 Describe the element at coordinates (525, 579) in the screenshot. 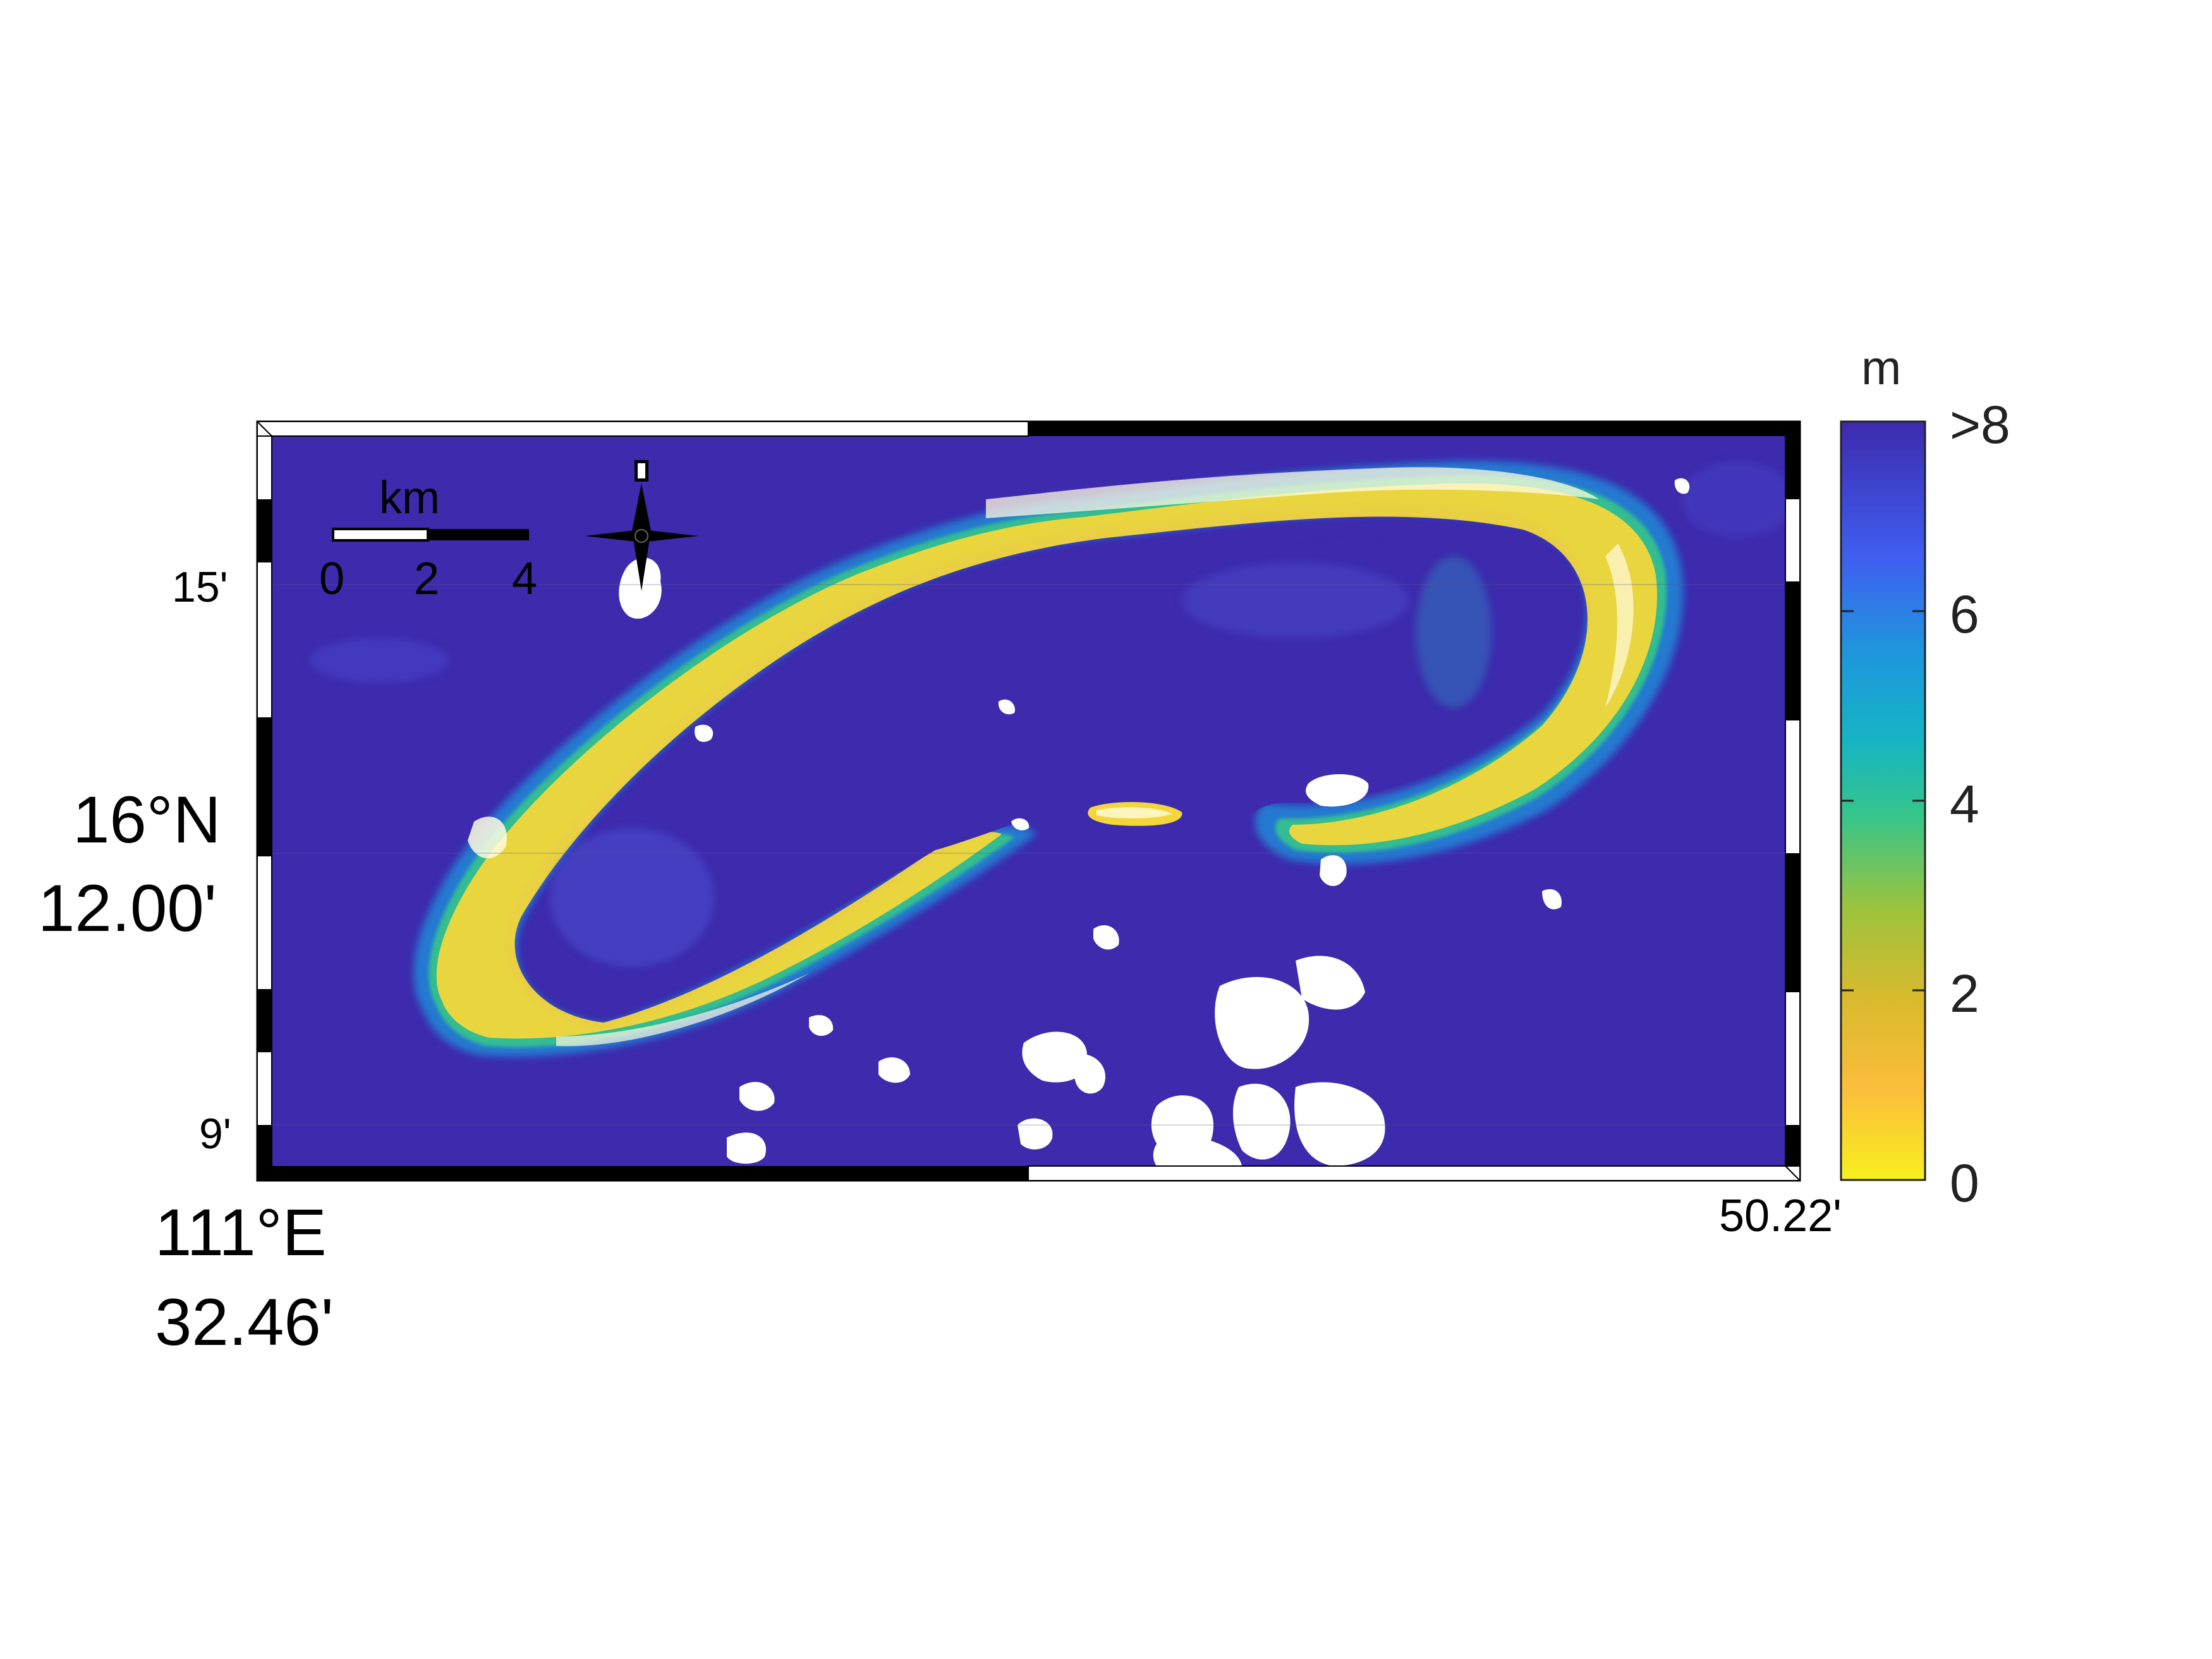

I see `scale-bar-tick-4: 4` at that location.